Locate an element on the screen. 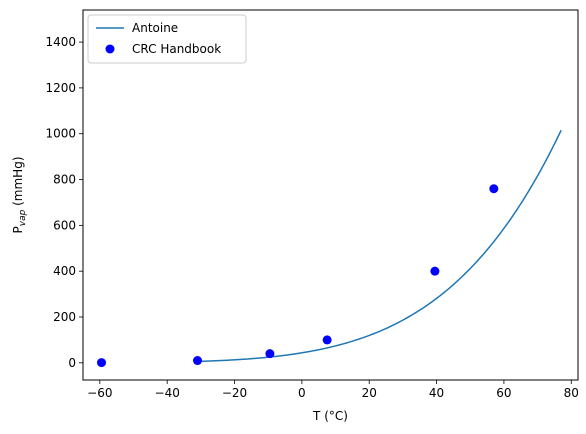 This screenshot has width=586, height=434. x-tick-label: −60 is located at coordinates (99, 393).